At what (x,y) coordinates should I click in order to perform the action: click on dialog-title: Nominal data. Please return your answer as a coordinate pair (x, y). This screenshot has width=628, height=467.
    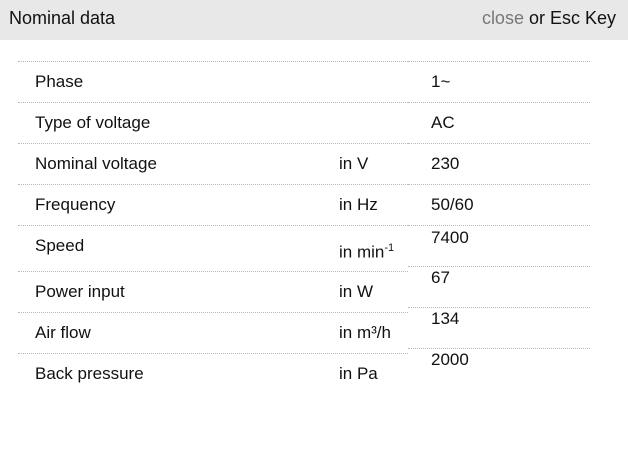
    Looking at the image, I should click on (62, 18).